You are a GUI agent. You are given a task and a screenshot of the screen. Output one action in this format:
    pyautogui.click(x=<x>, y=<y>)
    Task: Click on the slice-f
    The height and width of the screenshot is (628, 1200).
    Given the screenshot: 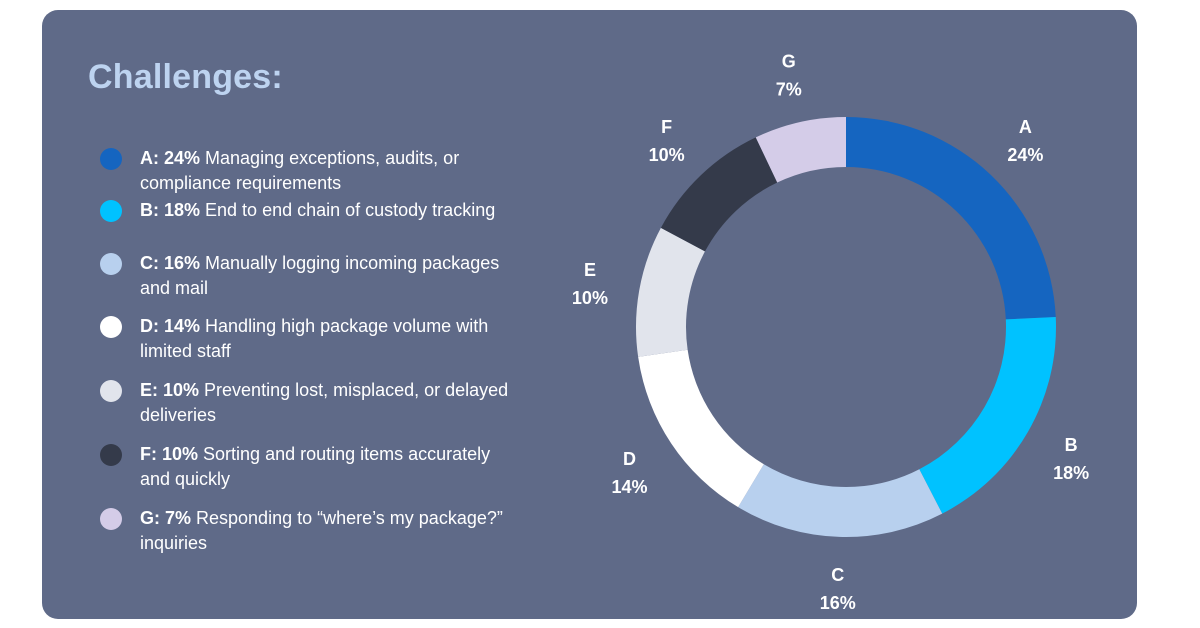 What is the action you would take?
    pyautogui.click(x=719, y=194)
    